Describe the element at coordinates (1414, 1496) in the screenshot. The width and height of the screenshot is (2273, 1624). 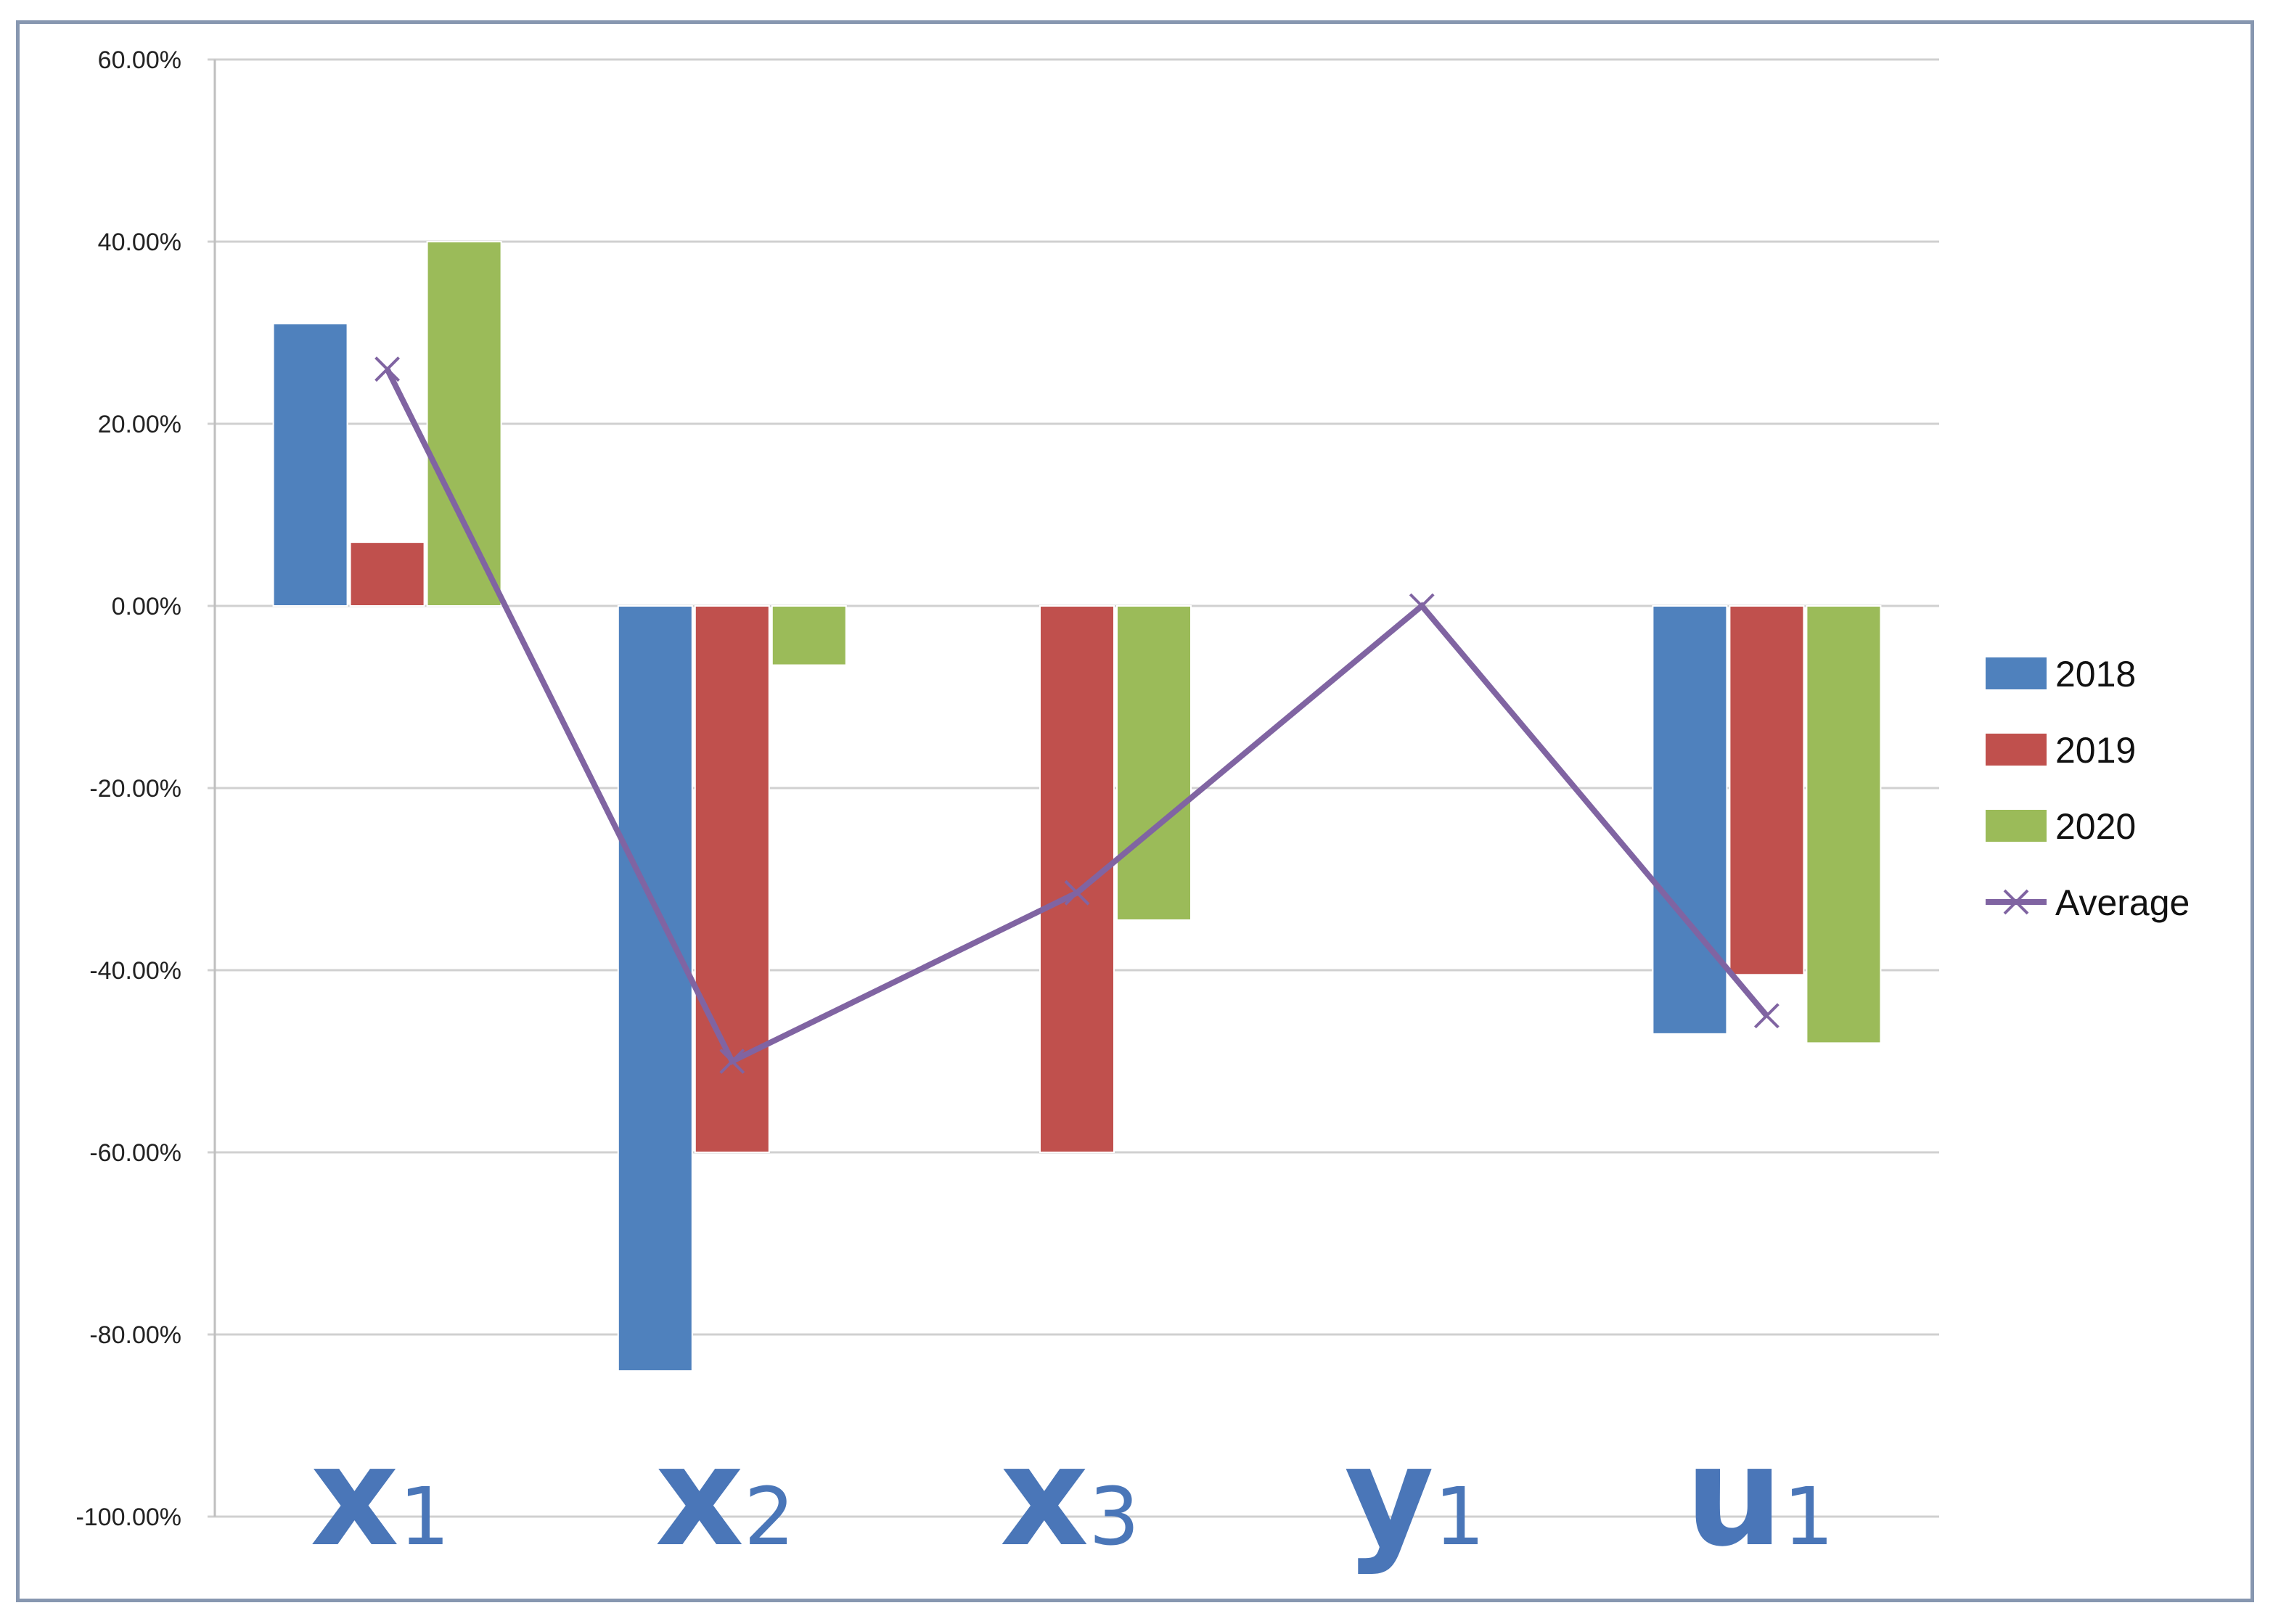
I see `category-label: y1` at that location.